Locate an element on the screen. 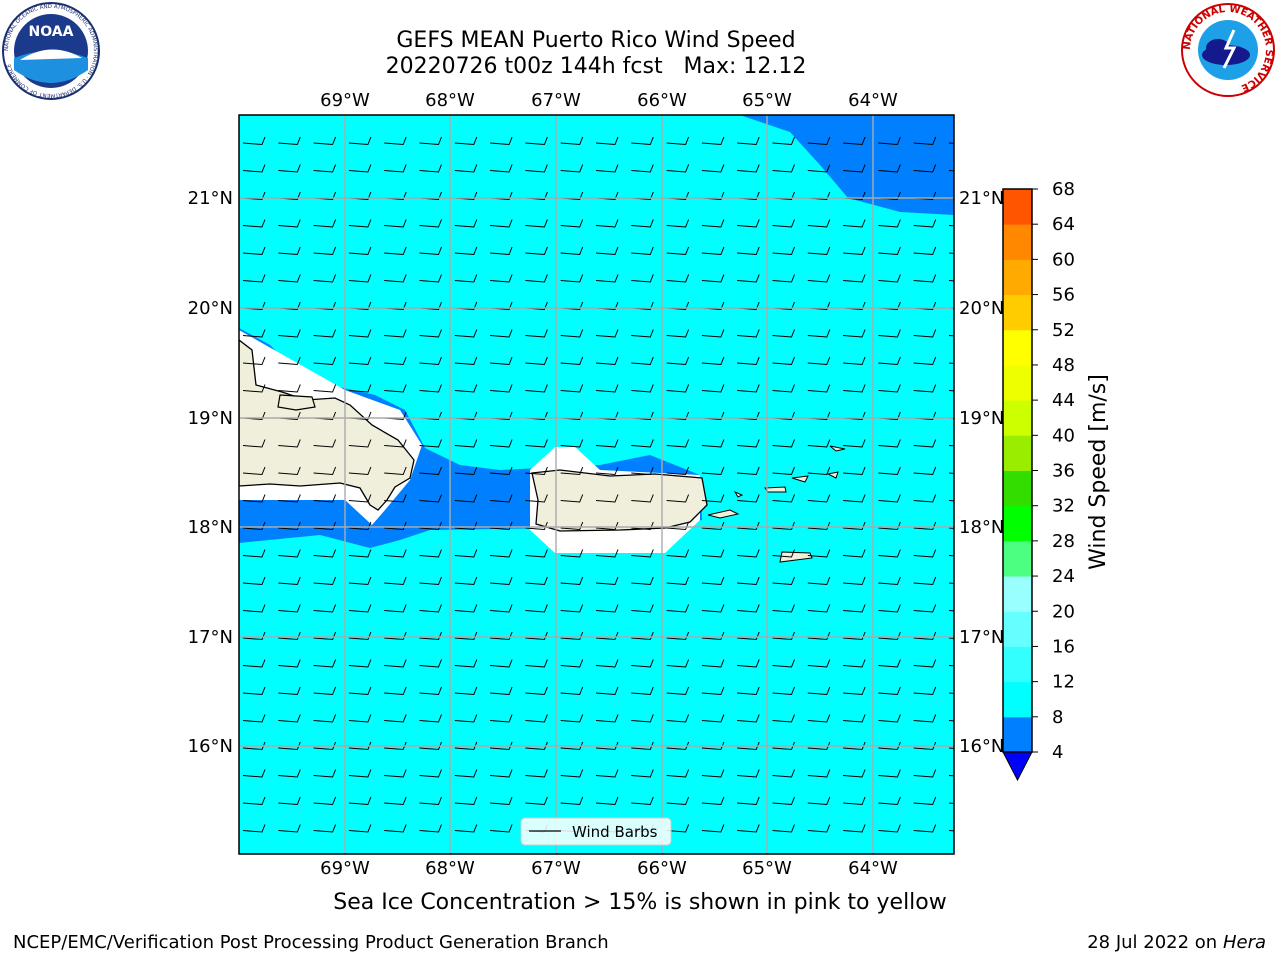 Image resolution: width=1280 pixels, height=960 pixels. colorbar-tick-label: 64 is located at coordinates (1063, 224).